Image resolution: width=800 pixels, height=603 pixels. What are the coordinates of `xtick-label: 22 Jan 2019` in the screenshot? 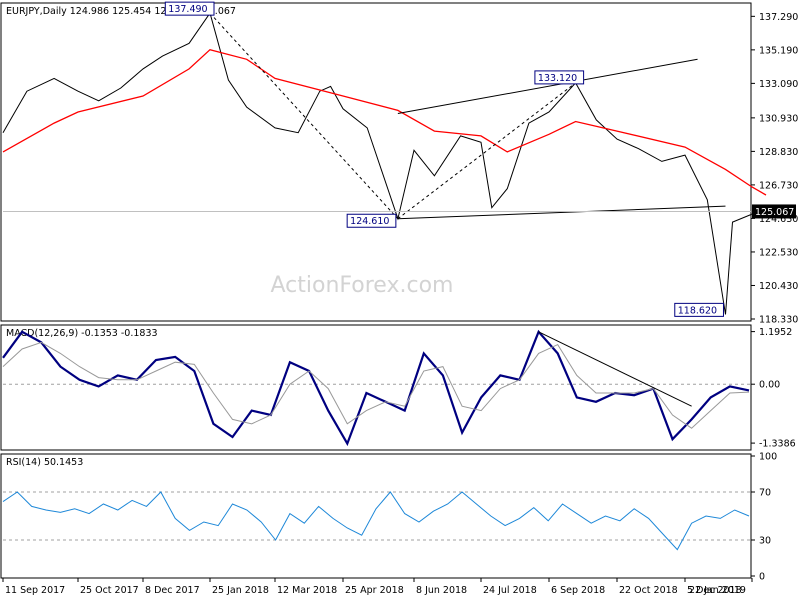 It's located at (717, 590).